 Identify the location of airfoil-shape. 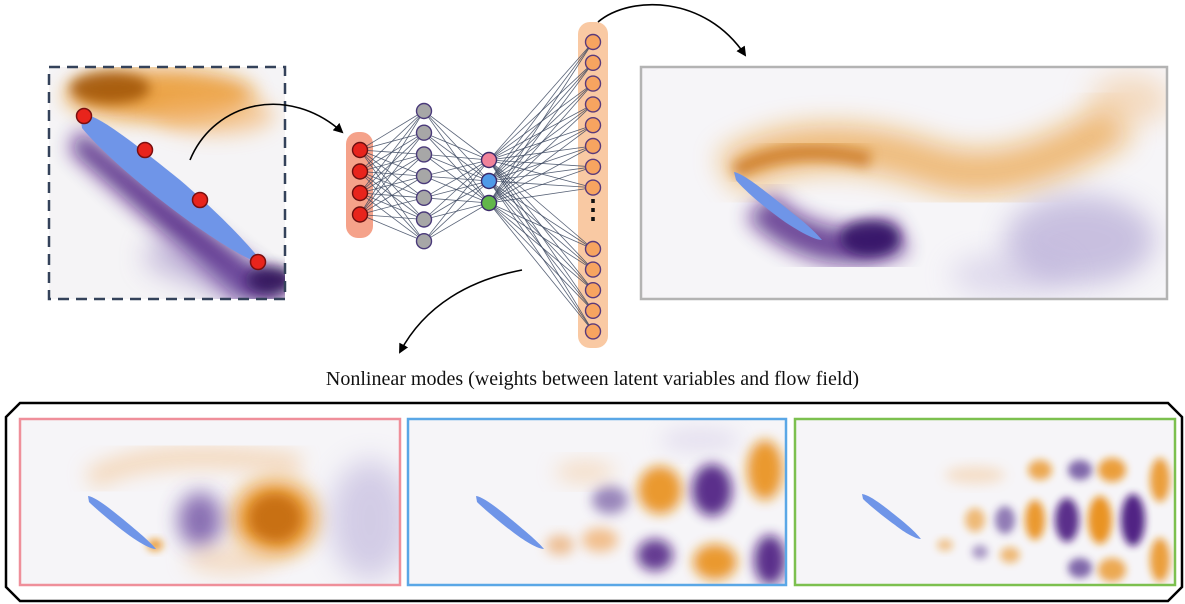
(171, 188).